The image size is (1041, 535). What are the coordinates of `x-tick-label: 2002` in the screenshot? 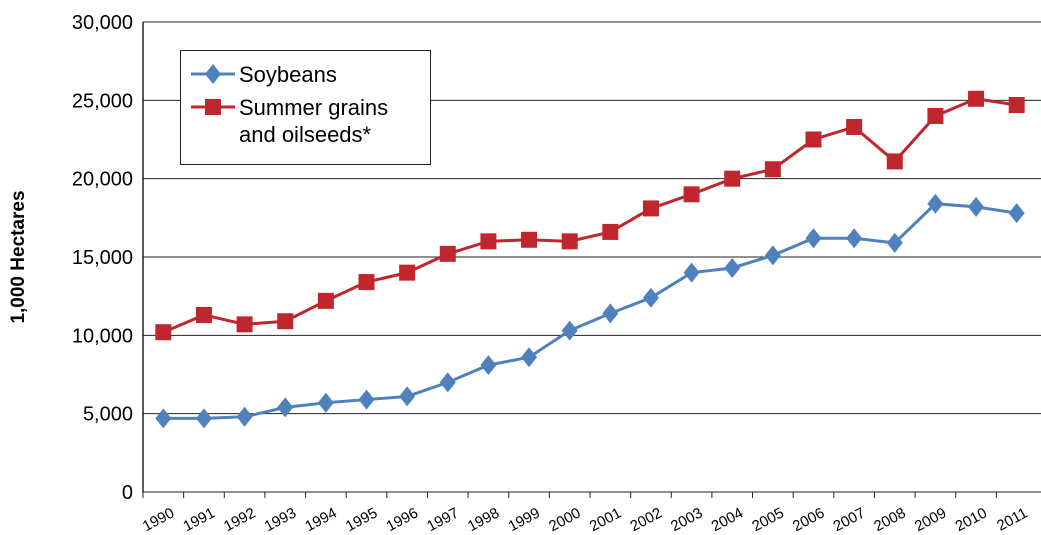 It's located at (645, 520).